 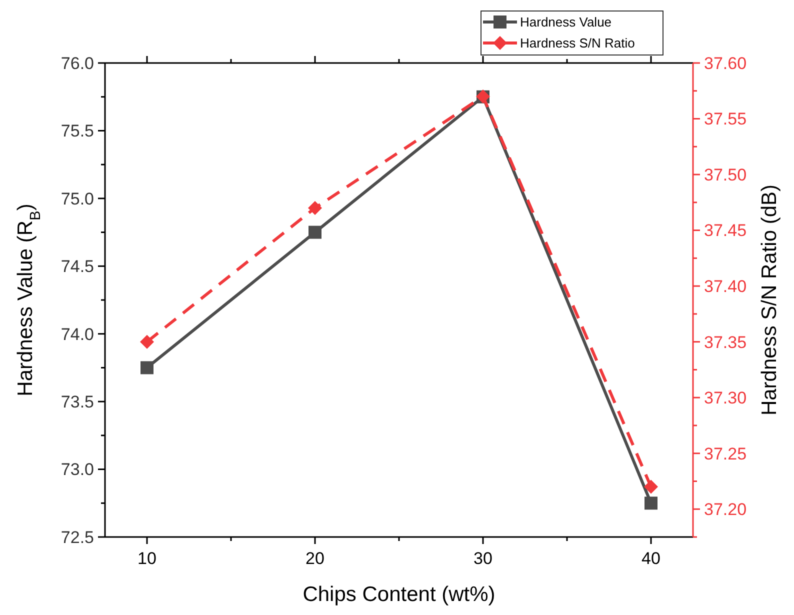 What do you see at coordinates (725, 286) in the screenshot?
I see `y2-tick-label: 37.40` at bounding box center [725, 286].